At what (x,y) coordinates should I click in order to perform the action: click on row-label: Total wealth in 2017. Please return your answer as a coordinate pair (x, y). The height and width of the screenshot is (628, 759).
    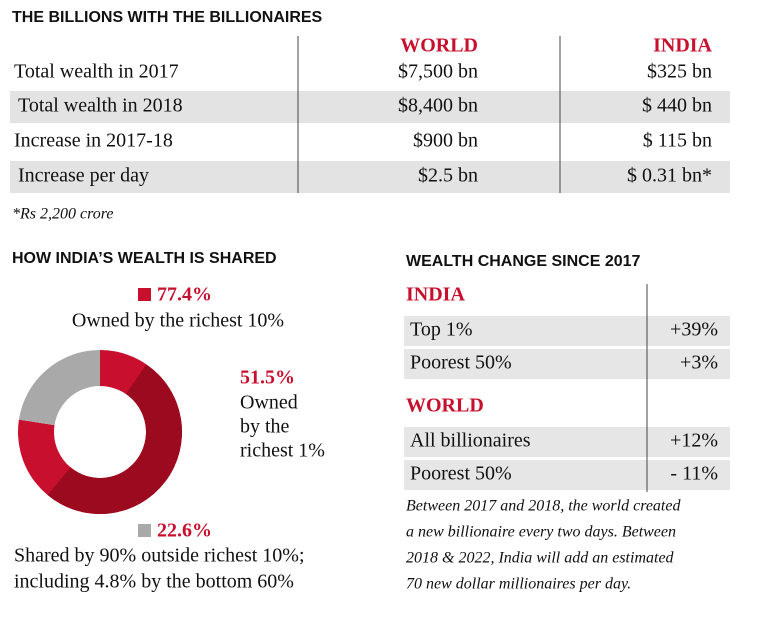
    Looking at the image, I should click on (96, 72).